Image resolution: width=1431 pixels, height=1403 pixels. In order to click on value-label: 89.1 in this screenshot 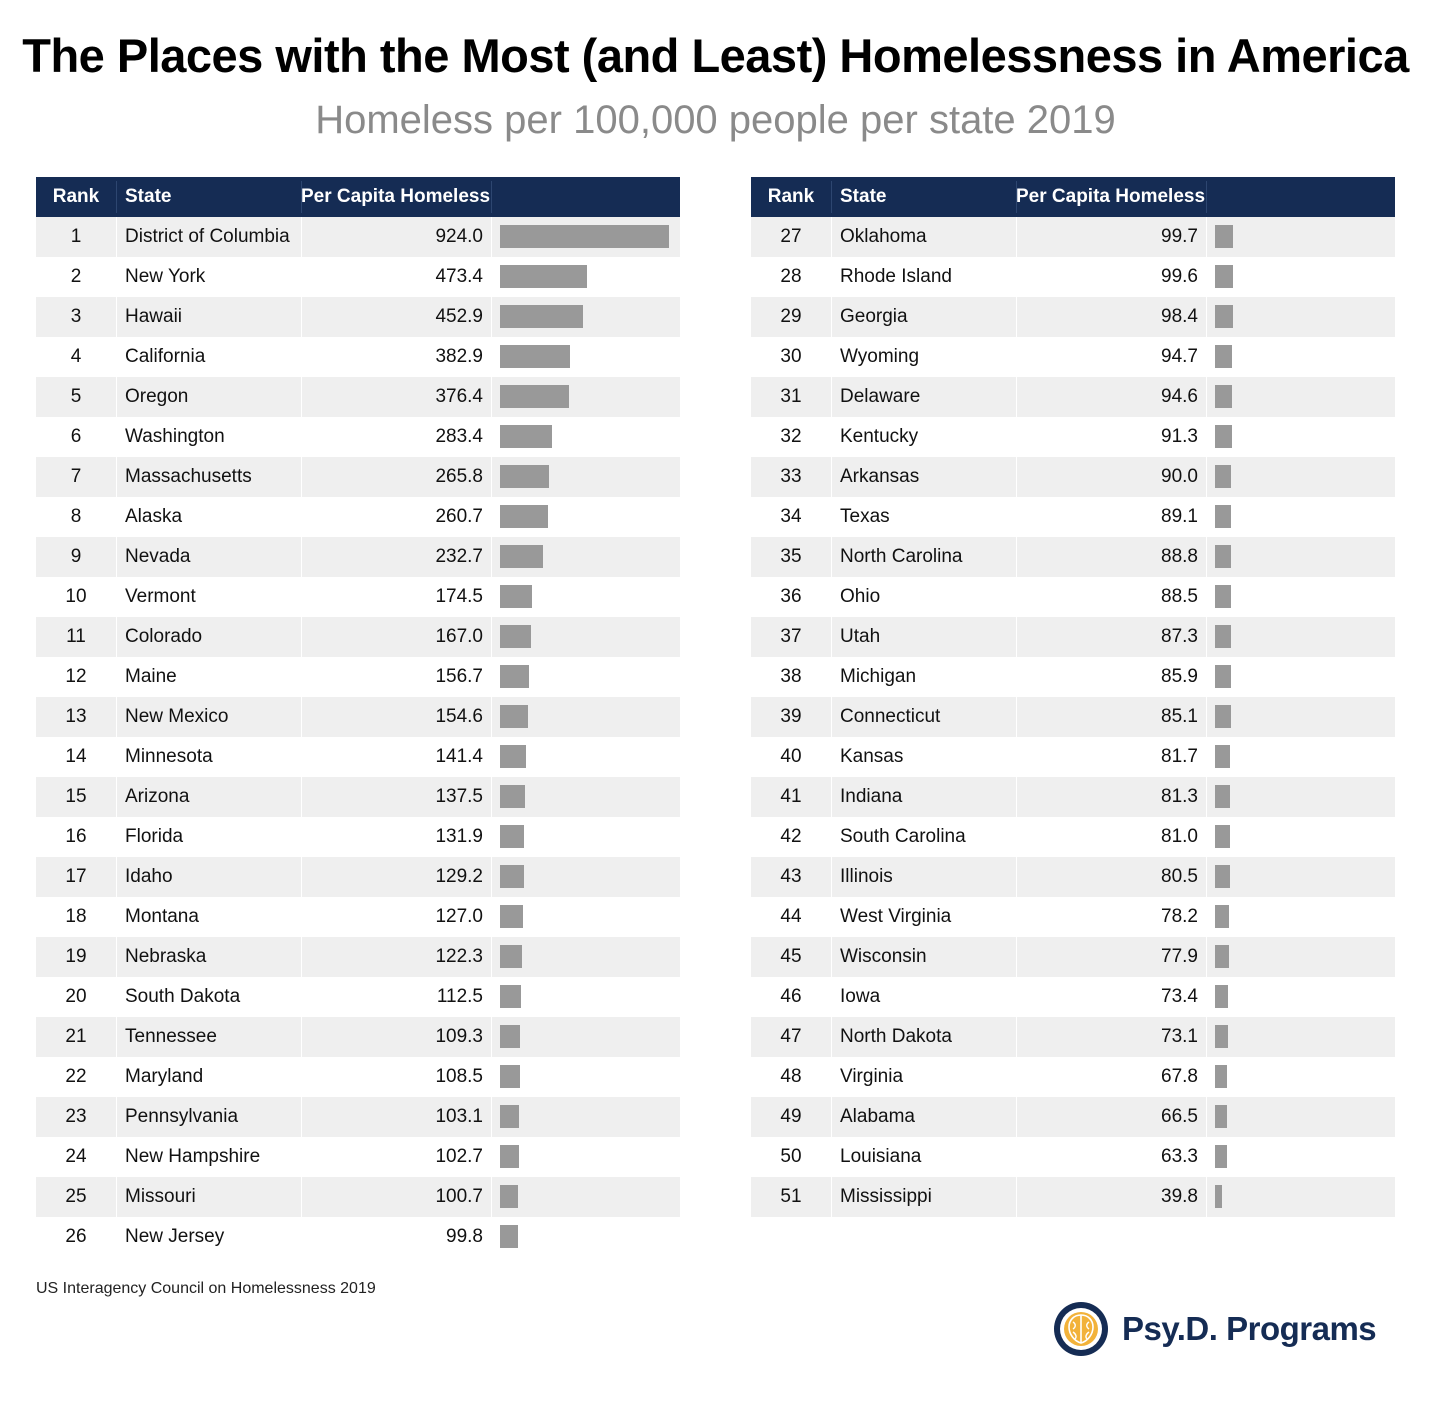, I will do `click(1179, 516)`.